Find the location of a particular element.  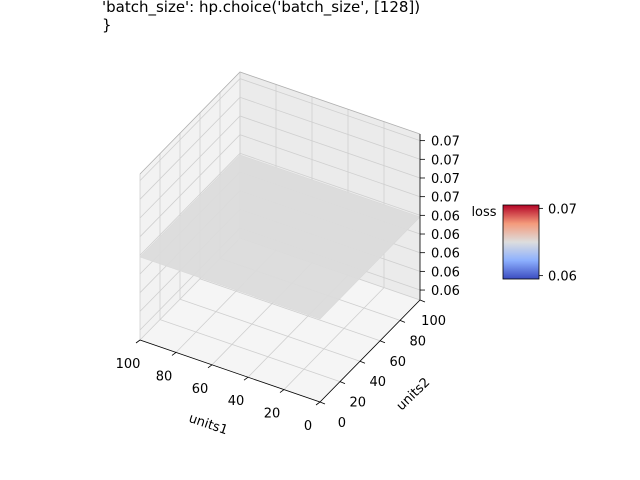

units2-tick-label: 60 is located at coordinates (397, 362).